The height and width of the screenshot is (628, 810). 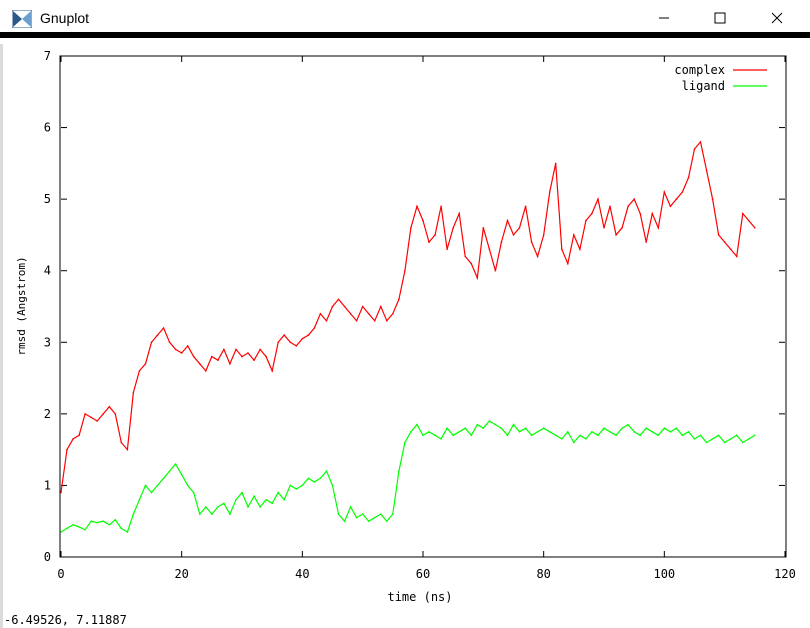 I want to click on y-tick-label-4: 4, so click(x=47, y=271).